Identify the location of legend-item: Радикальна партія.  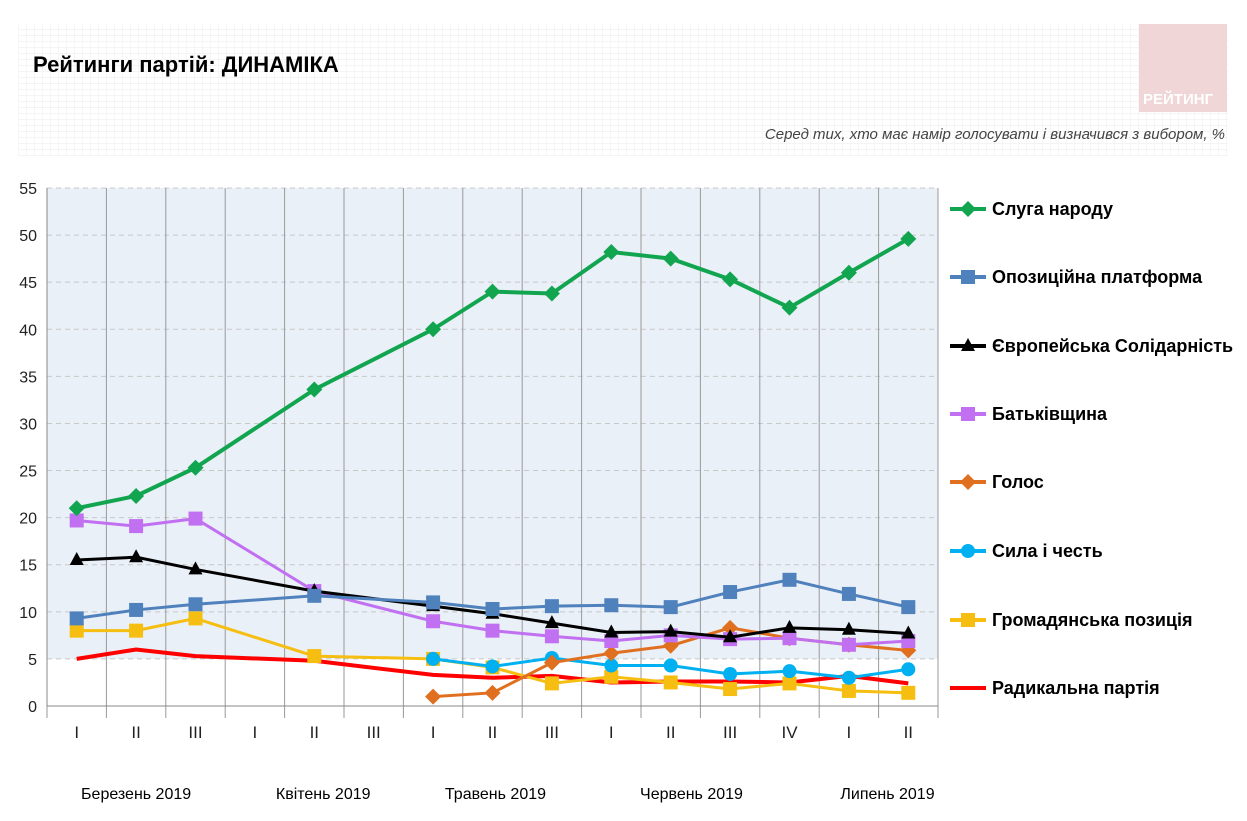
(1055, 688).